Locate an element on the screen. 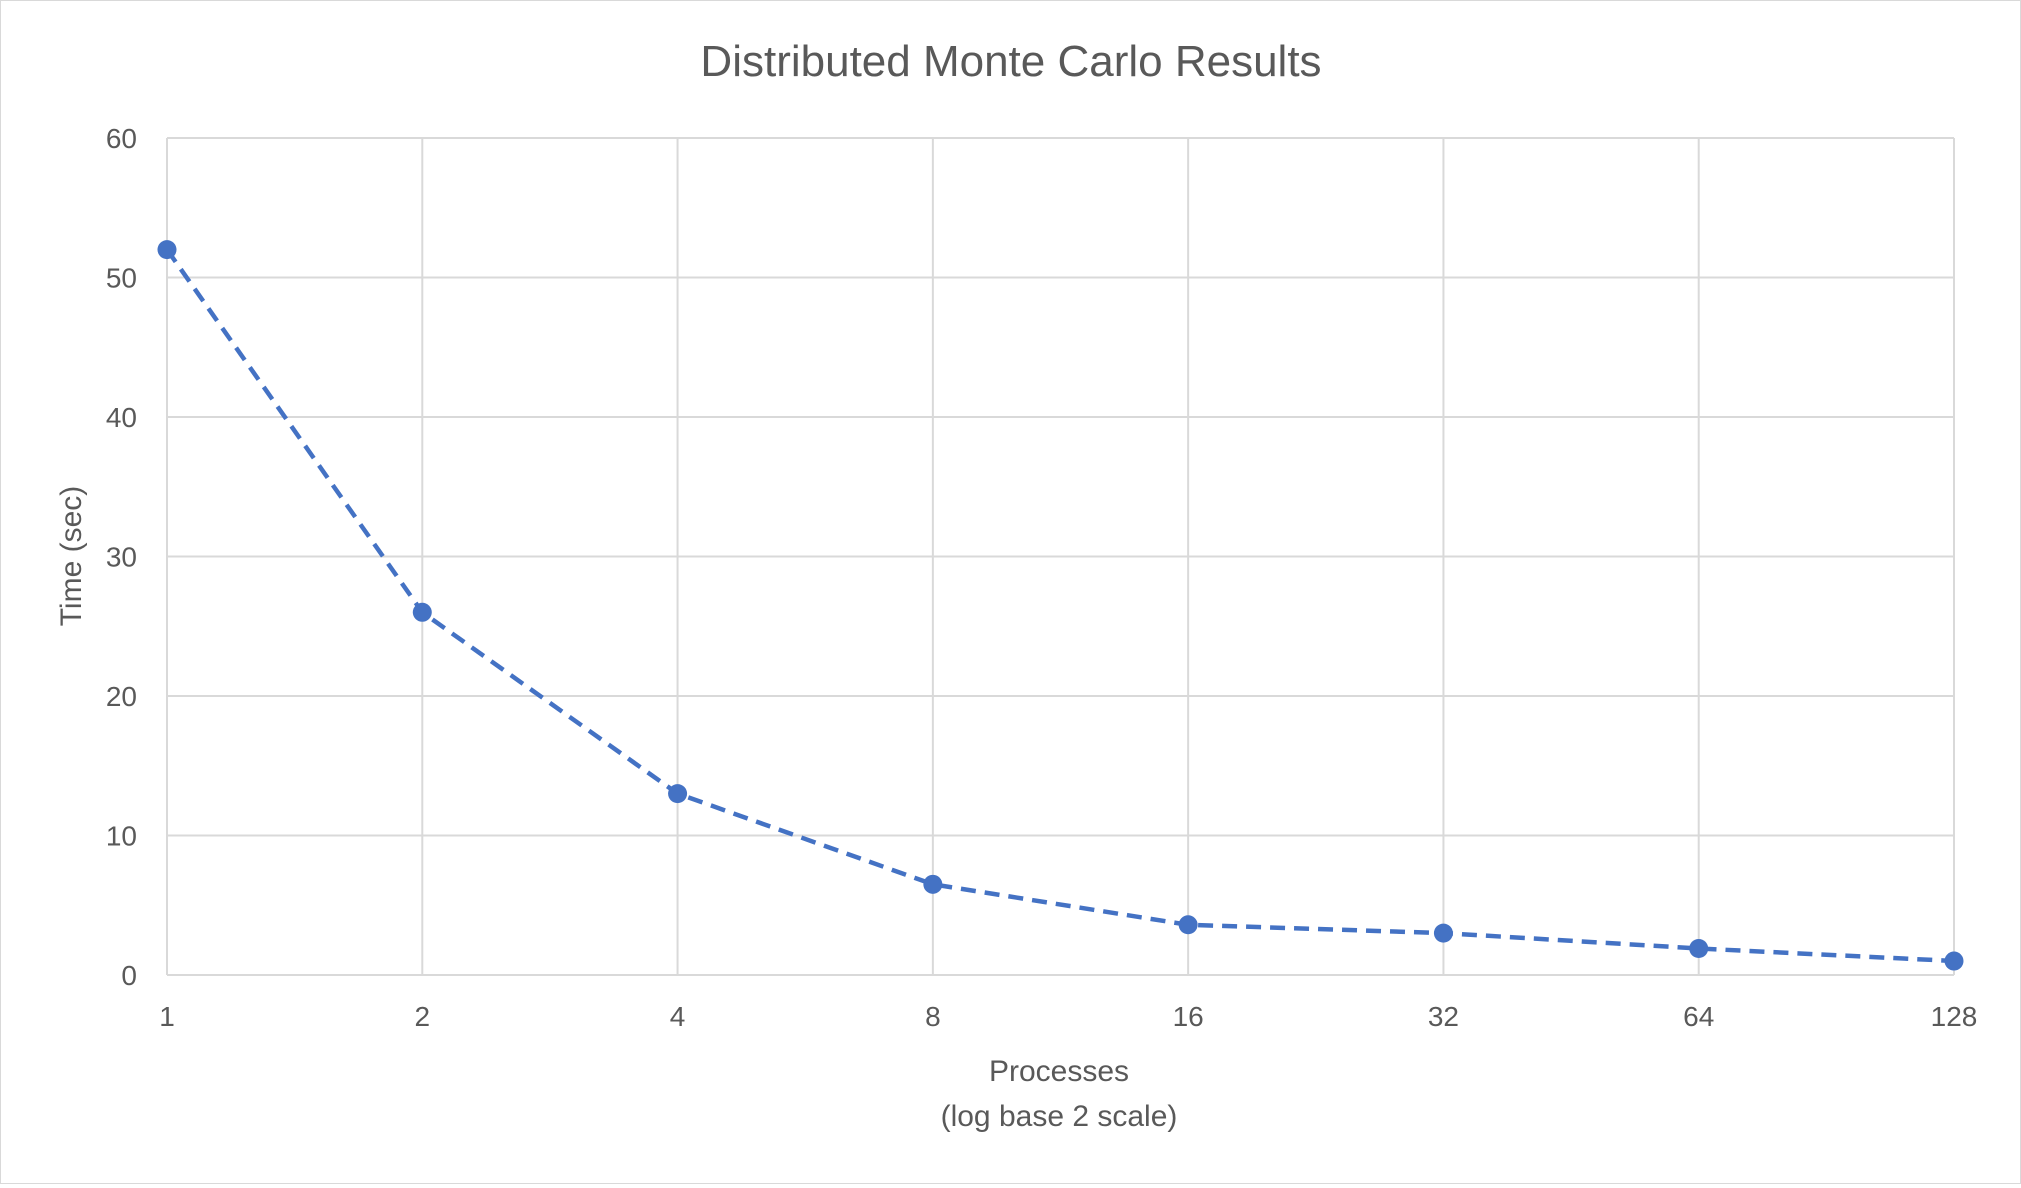 The height and width of the screenshot is (1188, 2021). x-tick-label: 64 is located at coordinates (1698, 1016).